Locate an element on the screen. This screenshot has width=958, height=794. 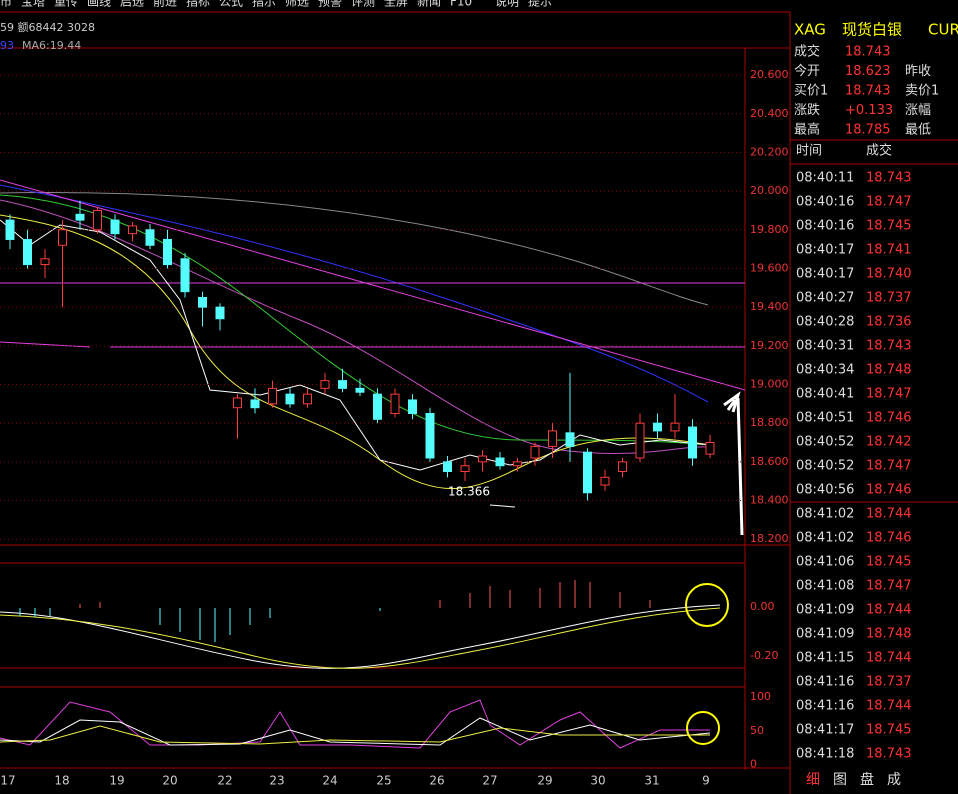
trade-price: 18.748 is located at coordinates (889, 634).